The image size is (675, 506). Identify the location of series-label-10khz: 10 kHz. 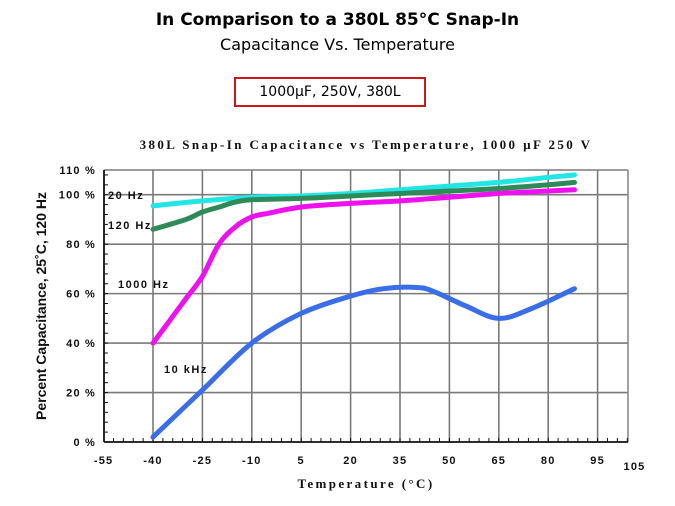
(186, 370).